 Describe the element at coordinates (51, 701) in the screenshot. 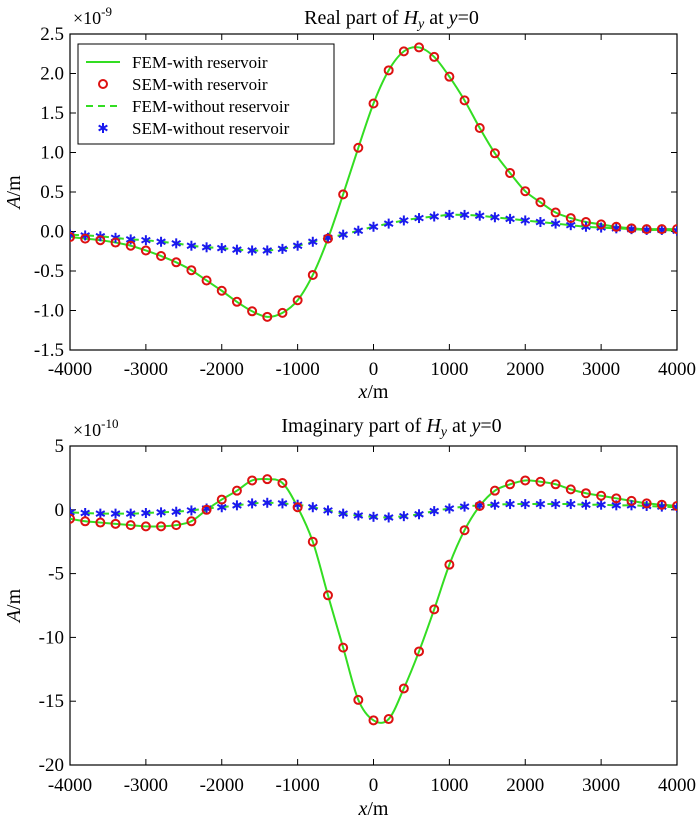

I see `y-tick-label: -15` at that location.